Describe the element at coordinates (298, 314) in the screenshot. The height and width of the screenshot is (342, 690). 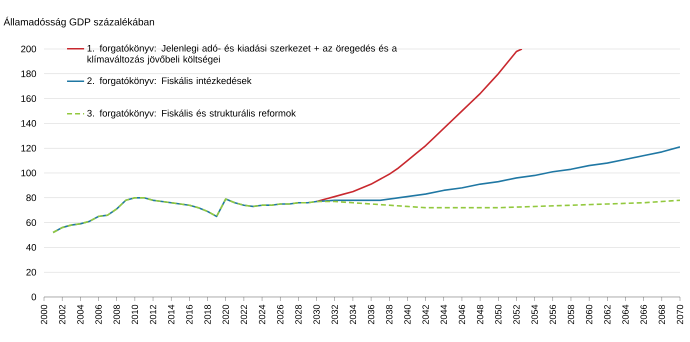
I see `x-tick-label: 2028` at that location.